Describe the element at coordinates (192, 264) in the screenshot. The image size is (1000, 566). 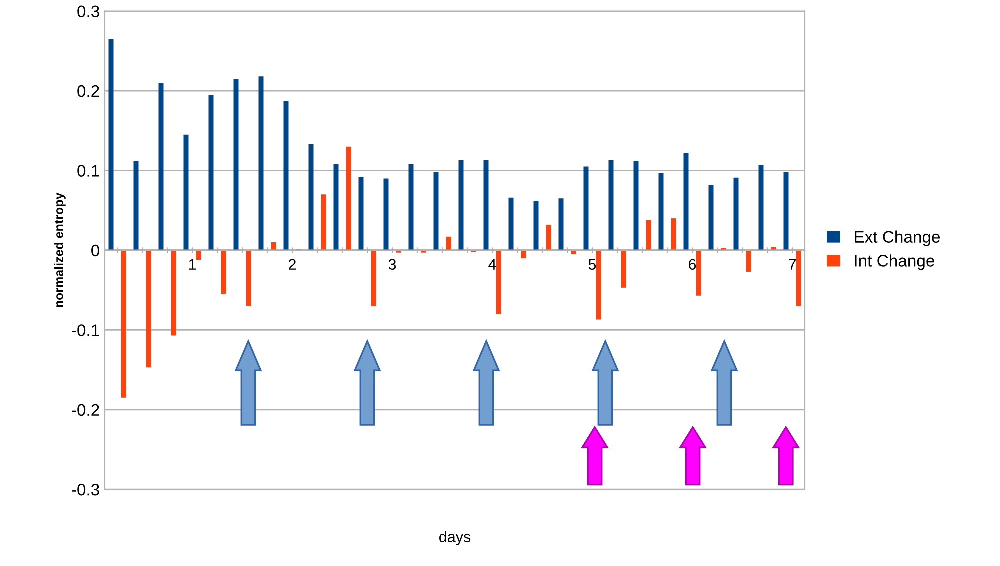
I see `x-tick-label: 1` at that location.